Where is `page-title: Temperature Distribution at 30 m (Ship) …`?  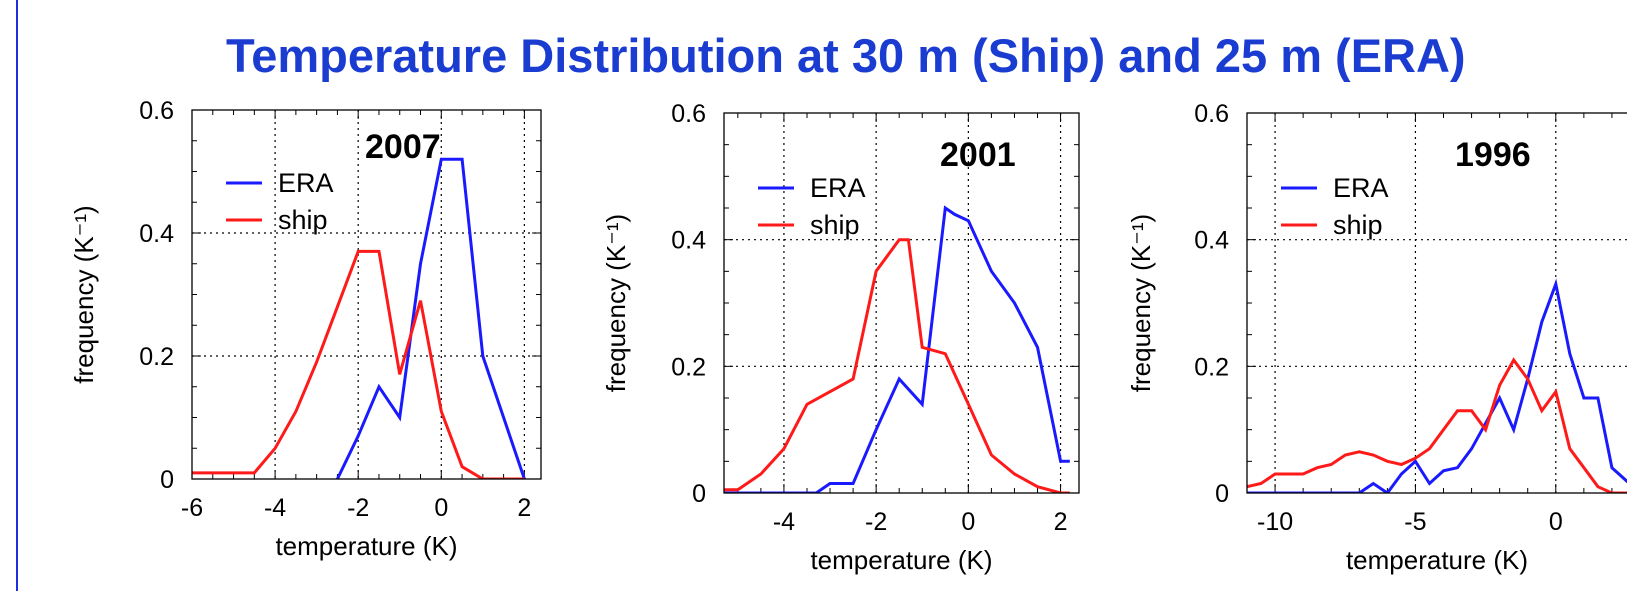 page-title: Temperature Distribution at 30 m (Ship) … is located at coordinates (846, 55).